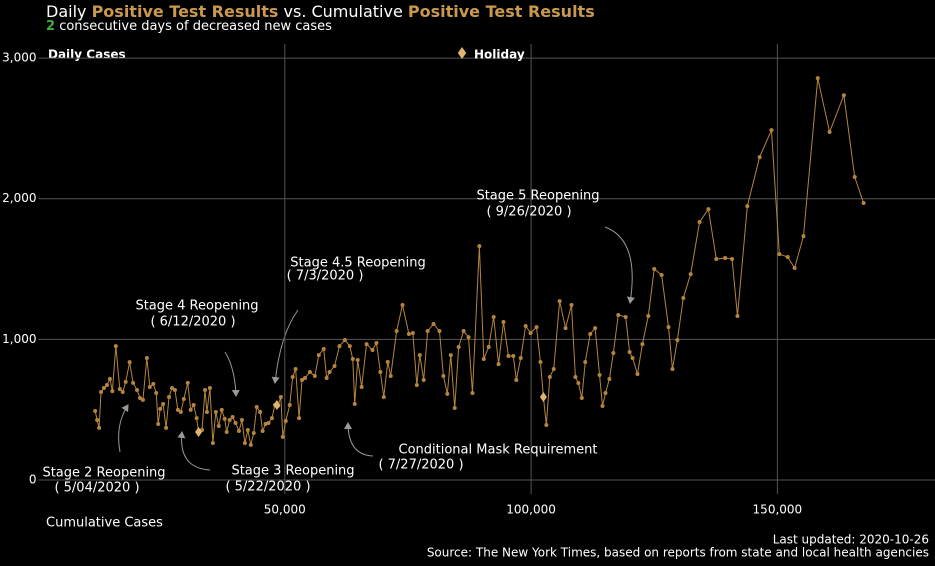 Image resolution: width=935 pixels, height=566 pixels. What do you see at coordinates (778, 510) in the screenshot?
I see `x-tick-label: 150,000` at bounding box center [778, 510].